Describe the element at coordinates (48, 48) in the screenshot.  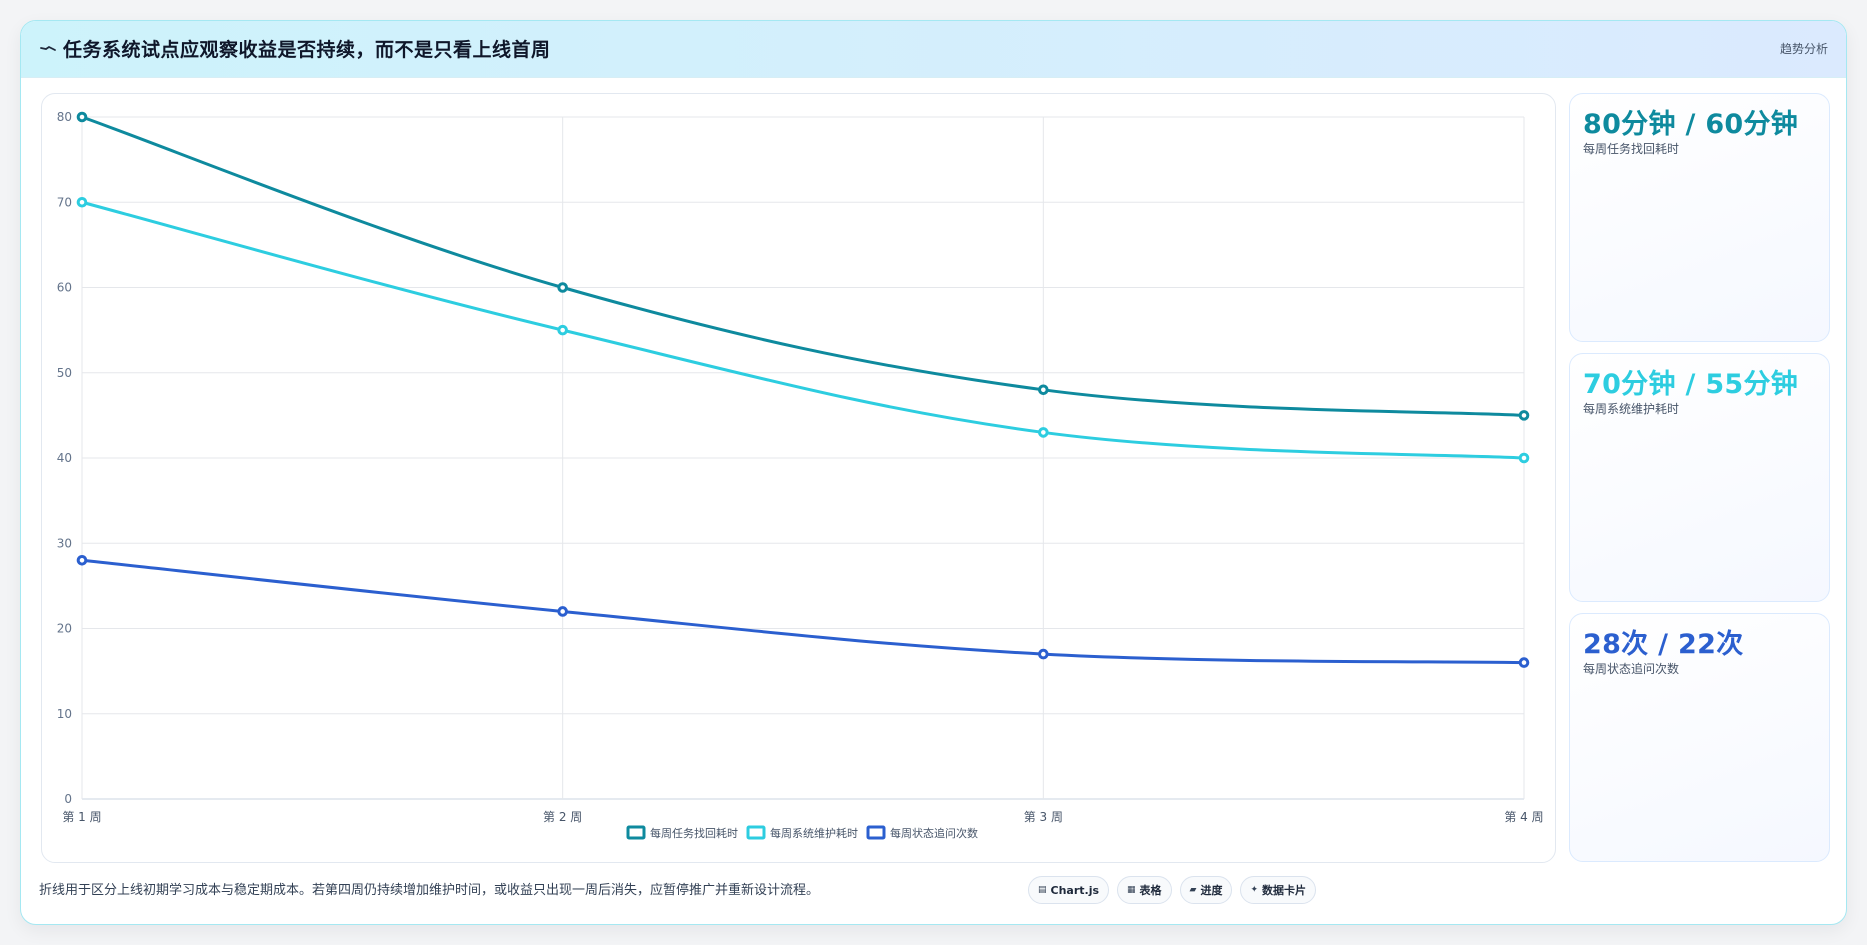
I see `trend-line-icon` at that location.